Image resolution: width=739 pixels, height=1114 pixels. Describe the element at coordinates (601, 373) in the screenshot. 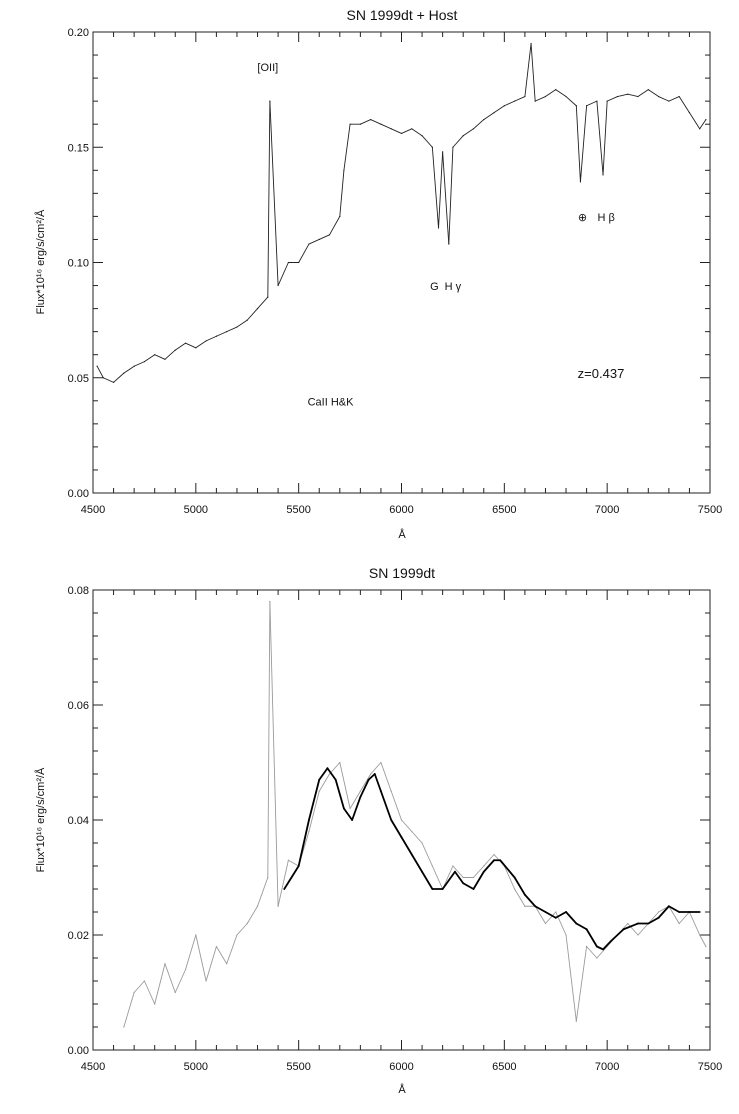

I see `annotation-label: z=0.437` at that location.